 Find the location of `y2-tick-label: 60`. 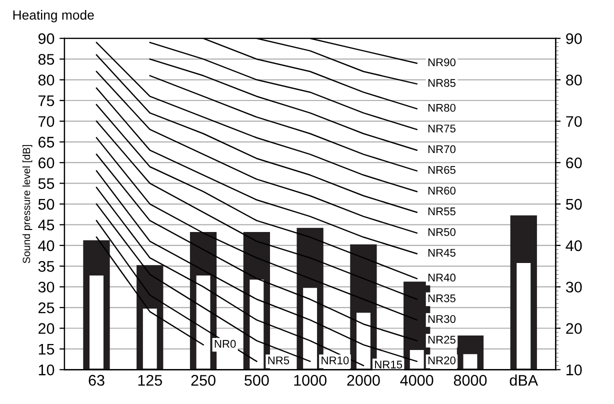

y2-tick-label: 60 is located at coordinates (574, 162).